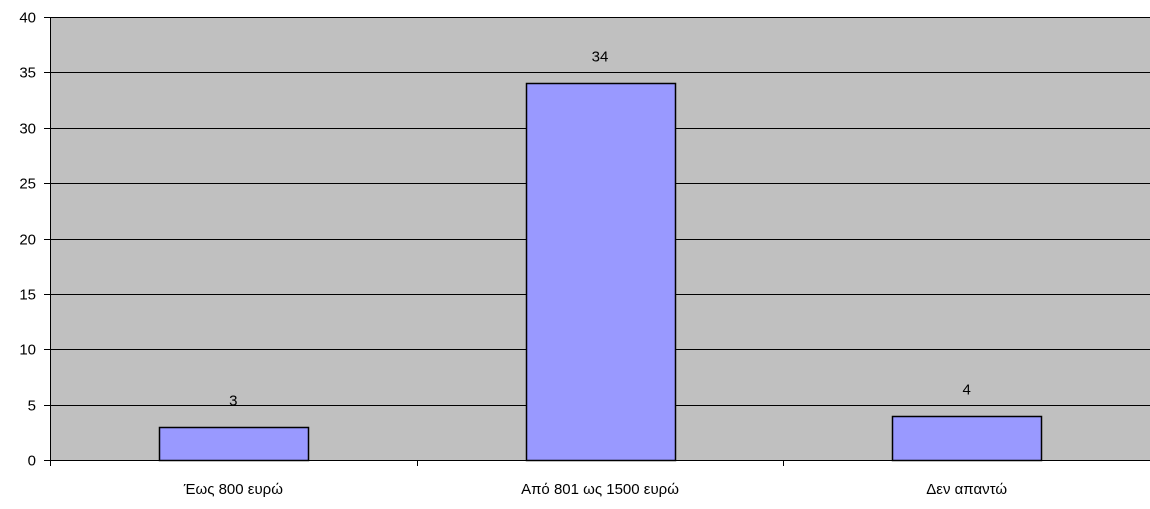 The image size is (1150, 509). I want to click on y-tick-label: 30, so click(27, 129).